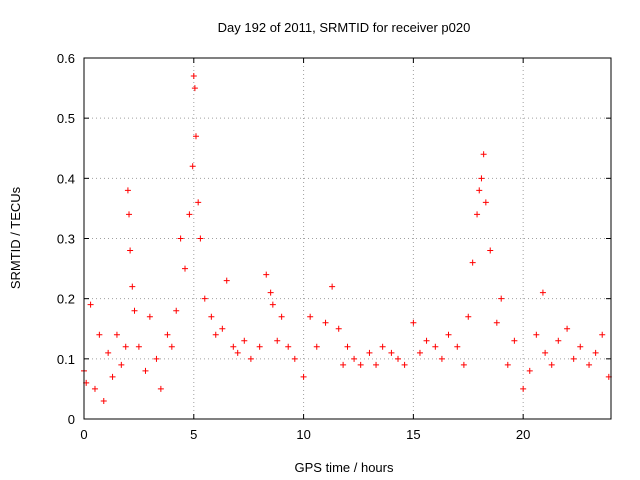  I want to click on y-axis-label: SRMTID / TECUs, so click(15, 237).